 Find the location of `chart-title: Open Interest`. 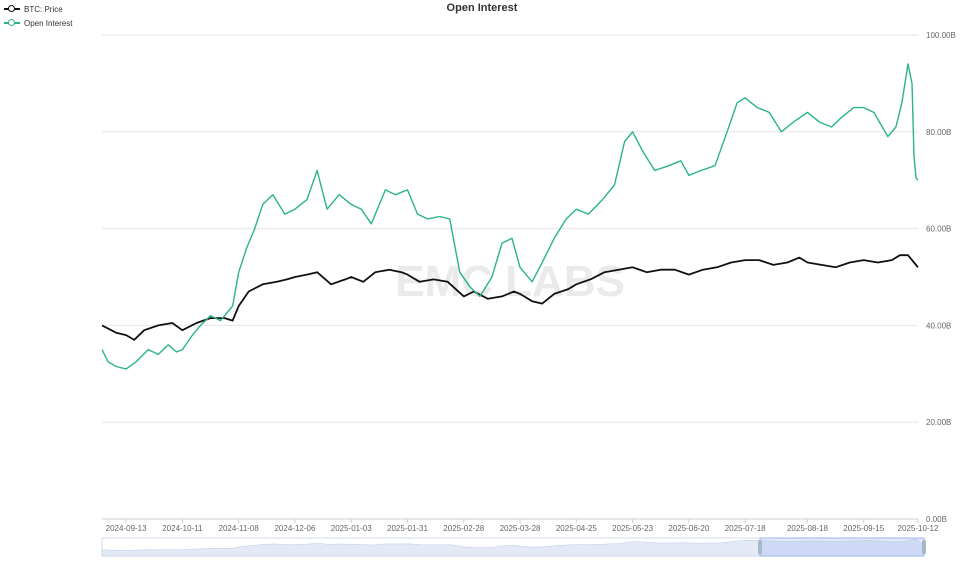

chart-title: Open Interest is located at coordinates (482, 8).